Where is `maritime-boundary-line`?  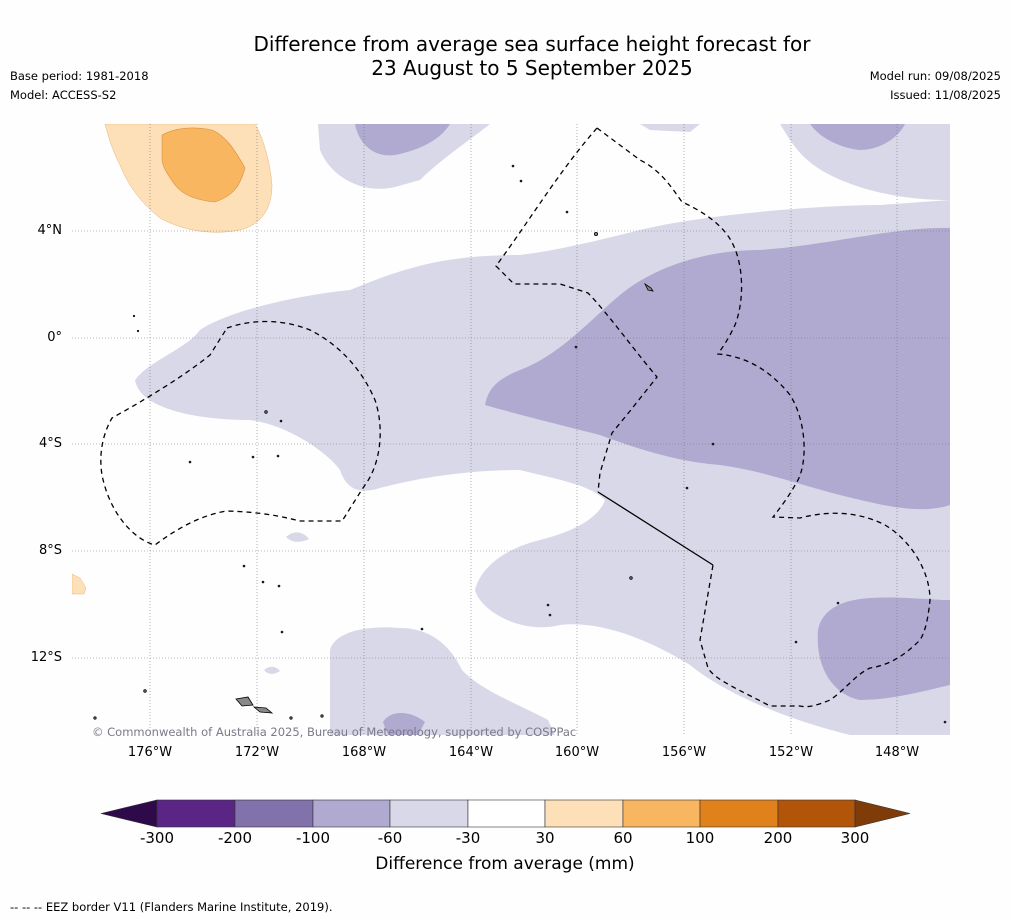 maritime-boundary-line is located at coordinates (655, 528).